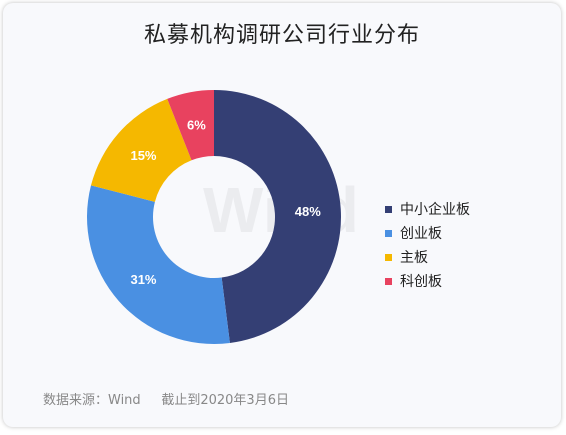  What do you see at coordinates (166, 400) in the screenshot?
I see `source-note: 数据来源：Wind 截止到2020年3月6日` at bounding box center [166, 400].